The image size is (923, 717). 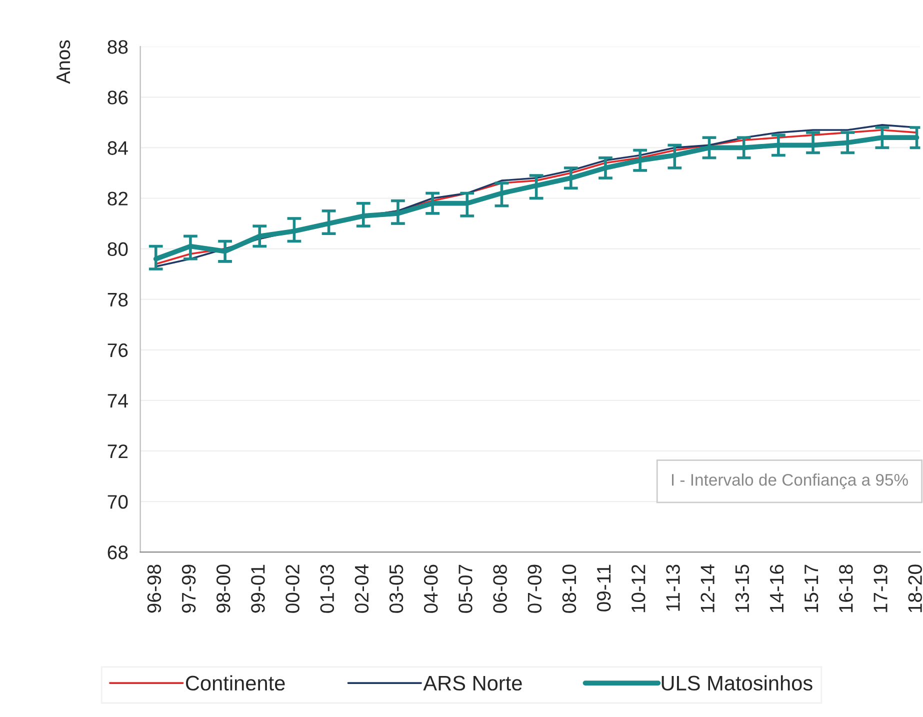 What do you see at coordinates (742, 588) in the screenshot?
I see `x-tick-label: 13-15` at bounding box center [742, 588].